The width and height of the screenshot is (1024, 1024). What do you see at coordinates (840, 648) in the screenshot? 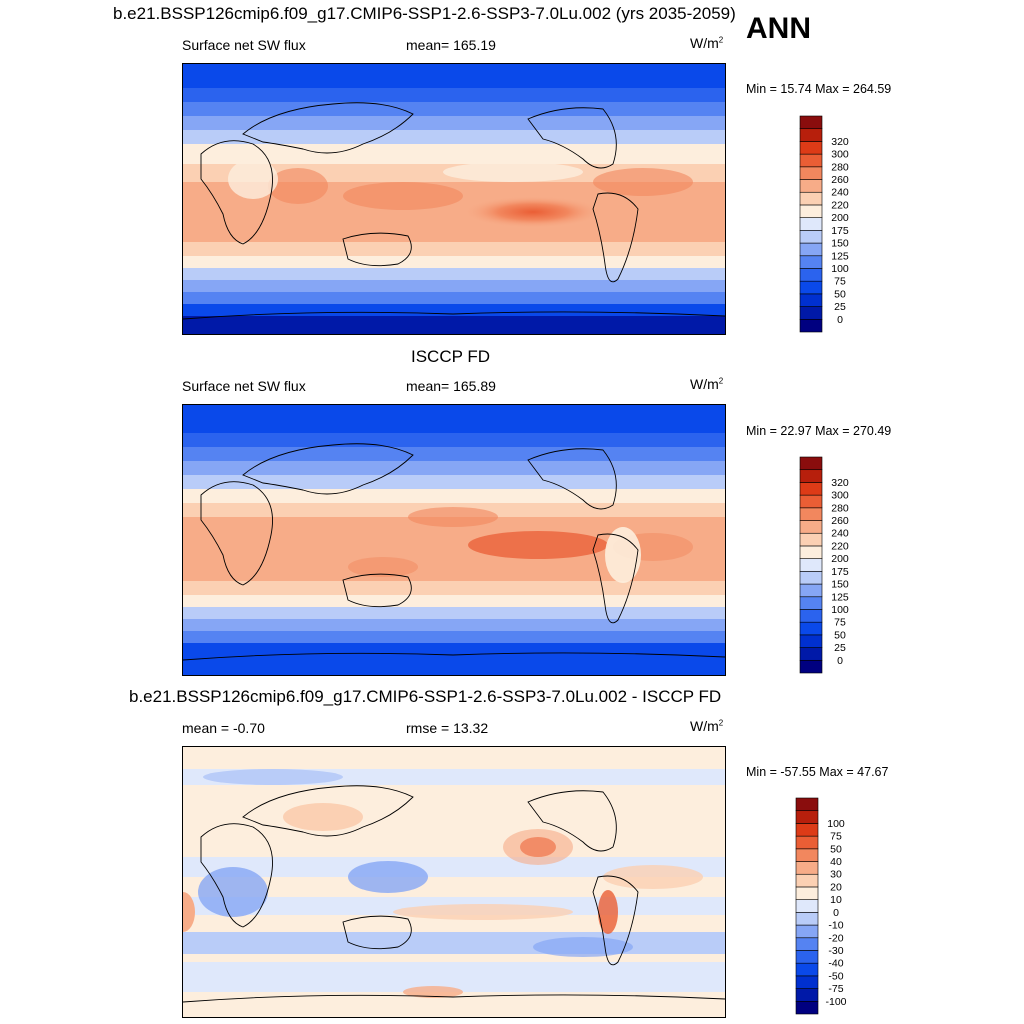
I see `colorbar2-tick-label: 25` at bounding box center [840, 648].